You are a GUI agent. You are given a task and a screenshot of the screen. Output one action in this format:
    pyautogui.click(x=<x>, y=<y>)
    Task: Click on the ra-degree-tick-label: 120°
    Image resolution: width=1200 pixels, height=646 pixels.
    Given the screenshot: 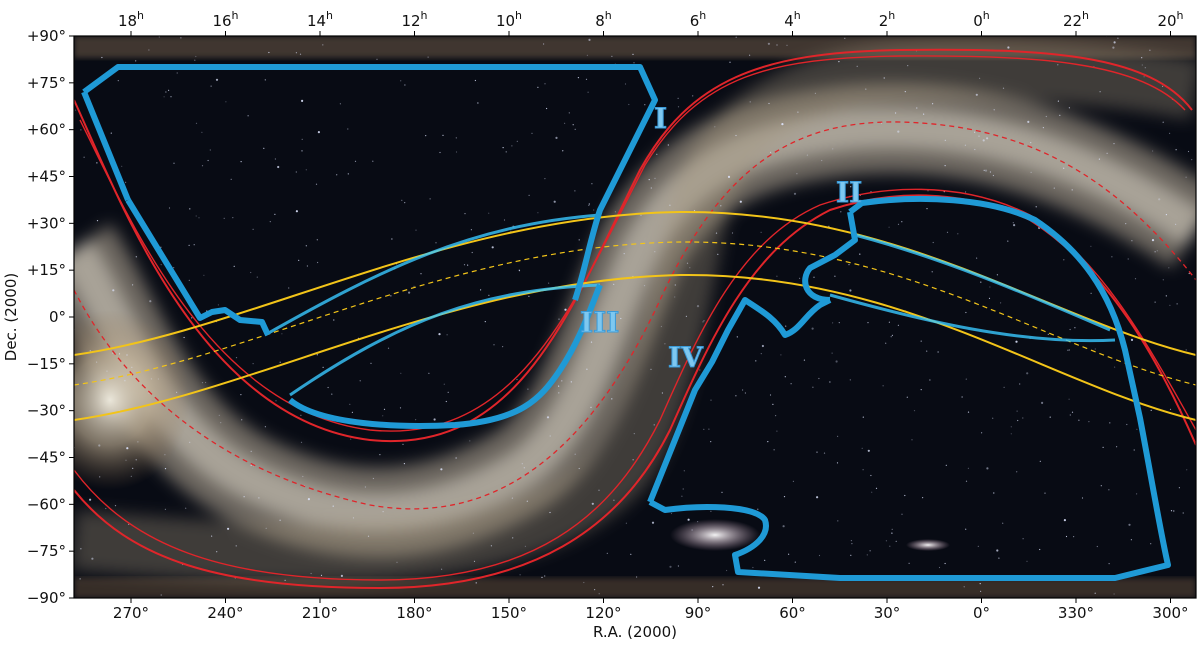 What is the action you would take?
    pyautogui.click(x=603, y=613)
    